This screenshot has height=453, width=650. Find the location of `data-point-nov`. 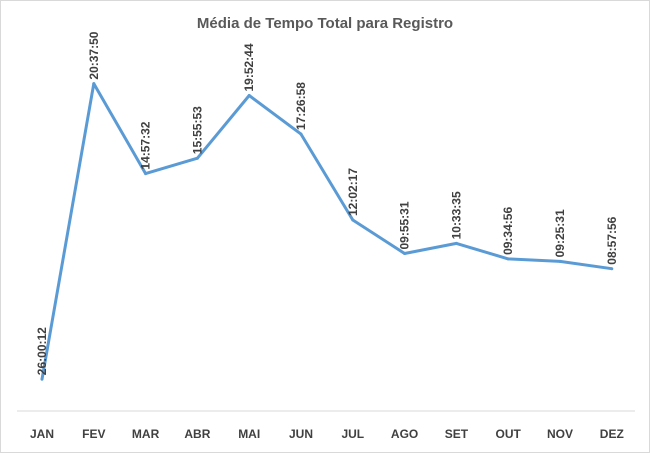

data-point-nov is located at coordinates (560, 261).